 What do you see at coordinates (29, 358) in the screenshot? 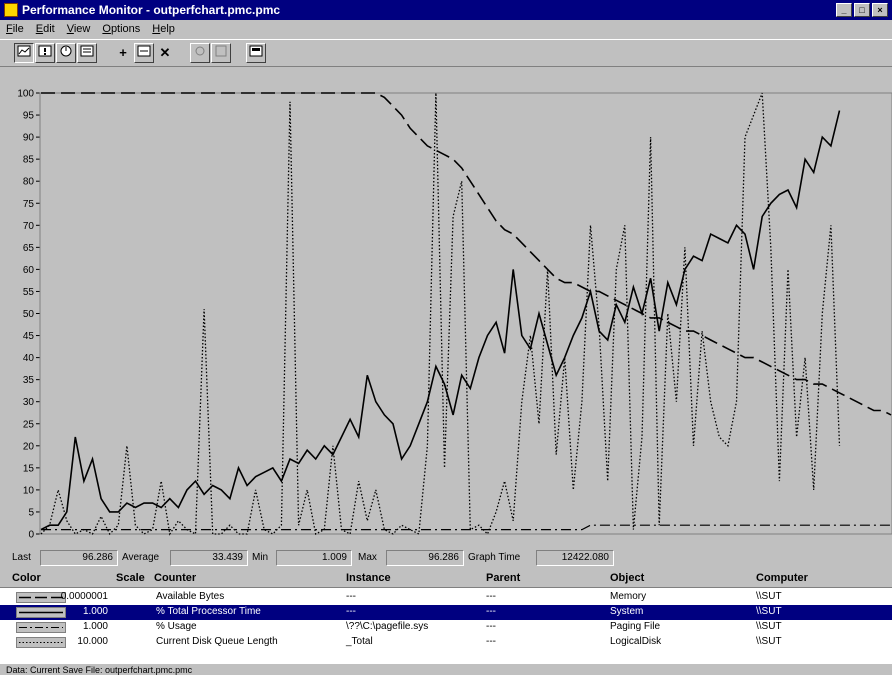
I see `y-tick-label: 40` at bounding box center [29, 358].